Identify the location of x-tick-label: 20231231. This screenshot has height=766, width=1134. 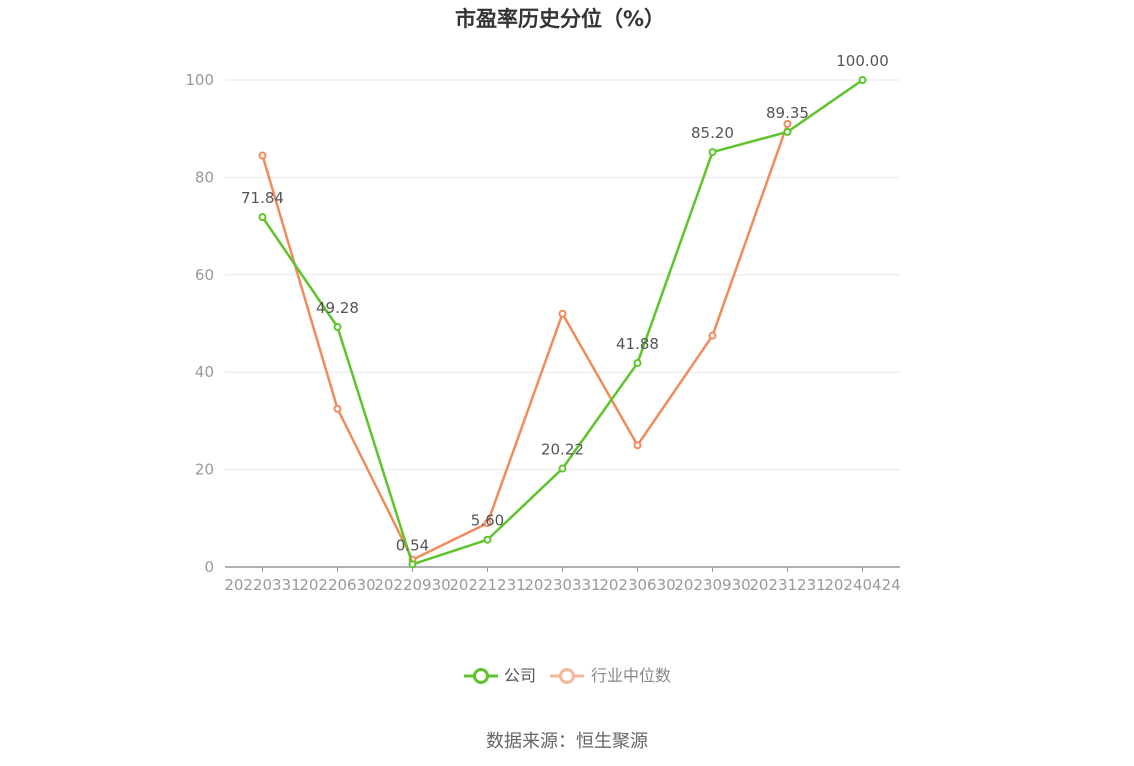
(787, 585).